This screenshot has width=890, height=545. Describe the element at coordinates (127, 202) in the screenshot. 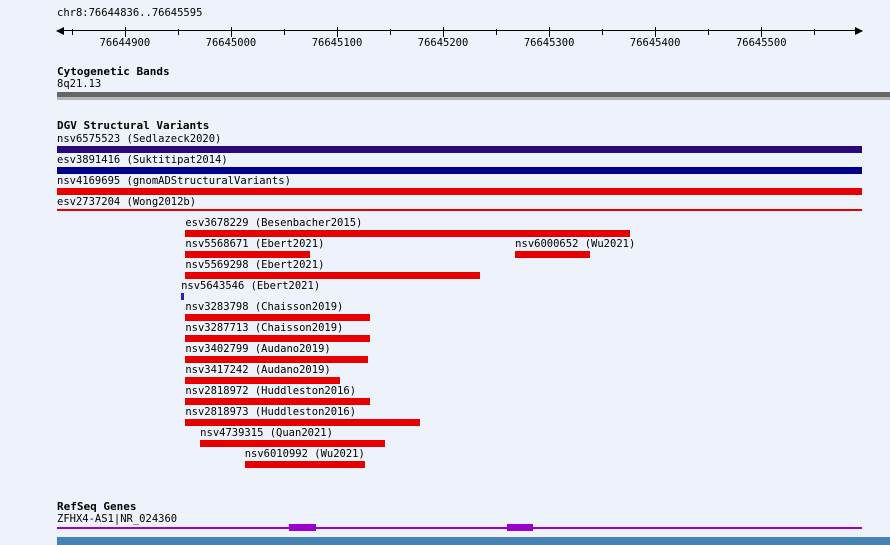

I see `variant-label: esv2737204 (Wong2012b)` at that location.